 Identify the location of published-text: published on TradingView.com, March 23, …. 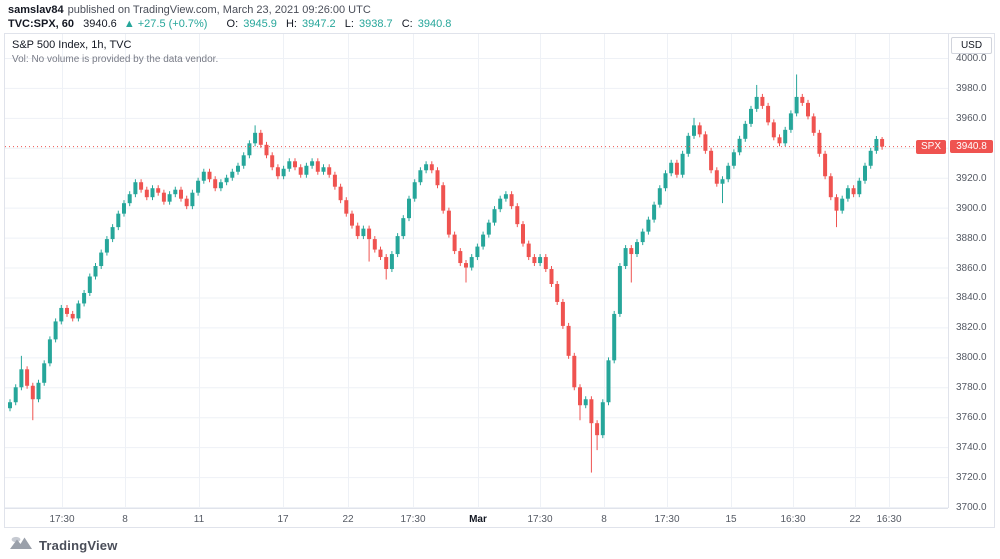
(219, 10).